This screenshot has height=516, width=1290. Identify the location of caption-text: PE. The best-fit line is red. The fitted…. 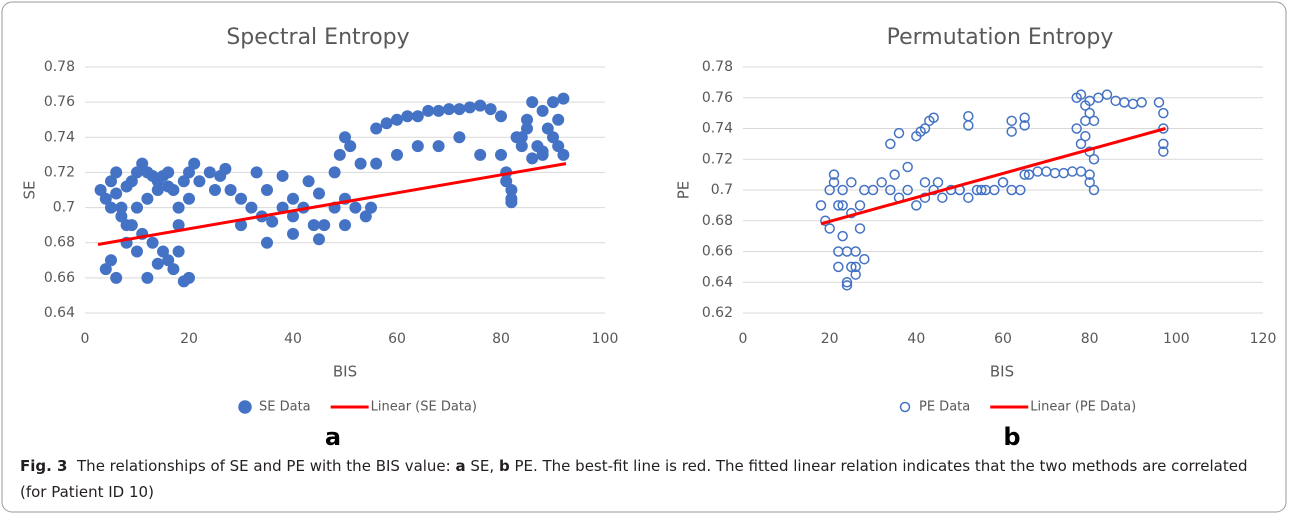
(636, 479).